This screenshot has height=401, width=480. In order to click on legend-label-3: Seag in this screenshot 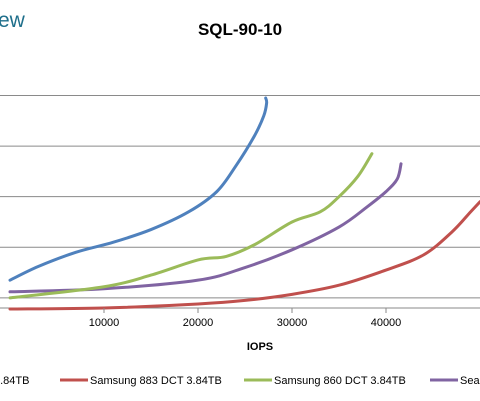, I will do `click(470, 381)`.